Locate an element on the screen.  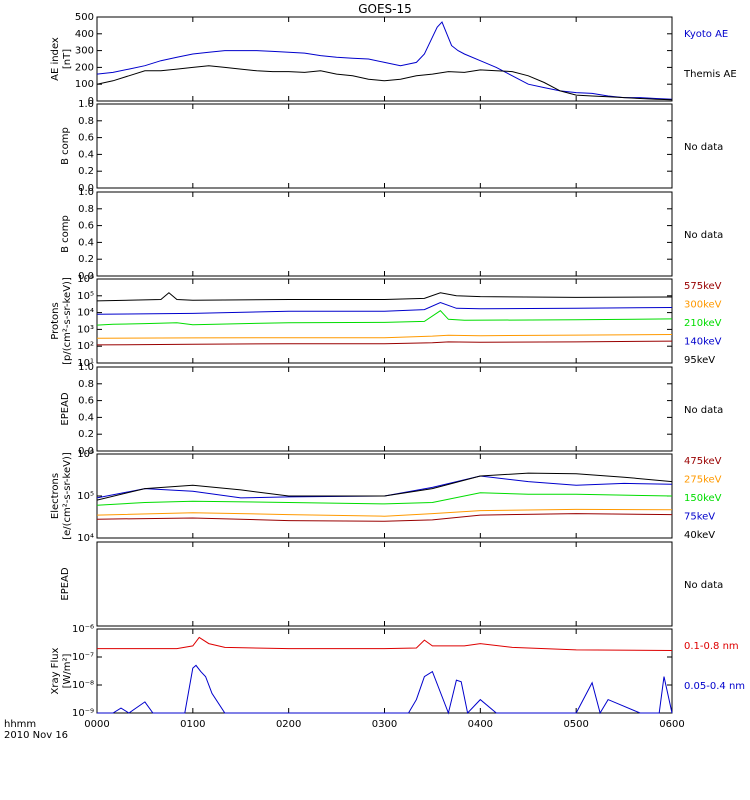
x-tick-label: 0000 is located at coordinates (96, 724).